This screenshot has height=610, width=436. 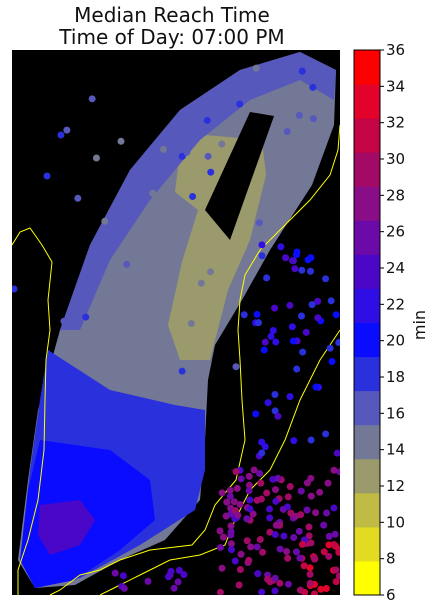 What do you see at coordinates (395, 159) in the screenshot?
I see `colorbar-tick-label: 30` at bounding box center [395, 159].